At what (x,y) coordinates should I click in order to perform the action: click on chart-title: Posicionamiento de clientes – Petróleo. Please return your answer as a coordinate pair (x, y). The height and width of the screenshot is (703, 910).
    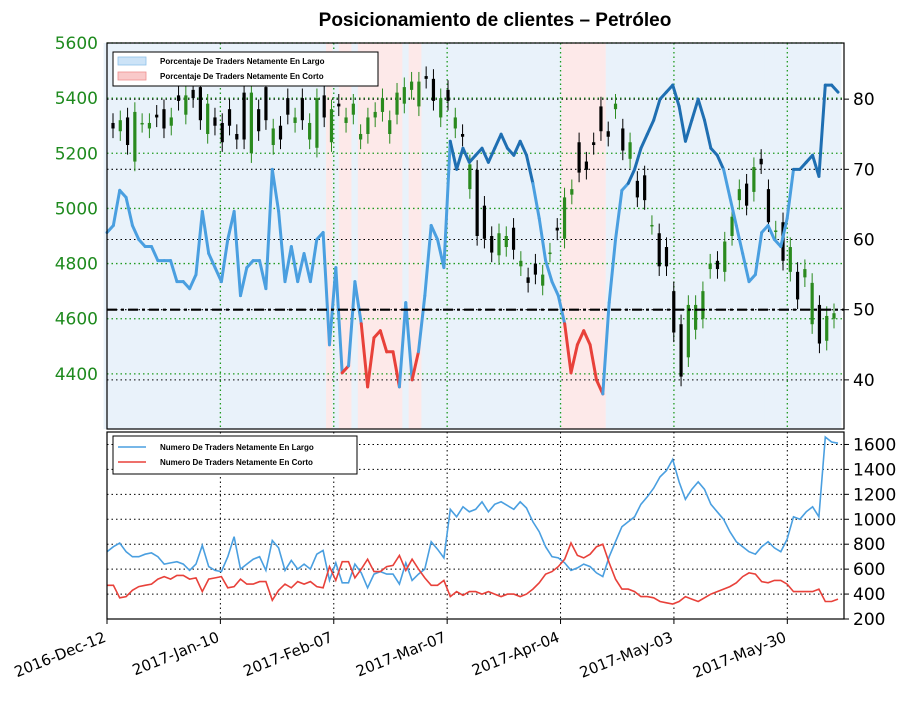
    Looking at the image, I should click on (495, 20).